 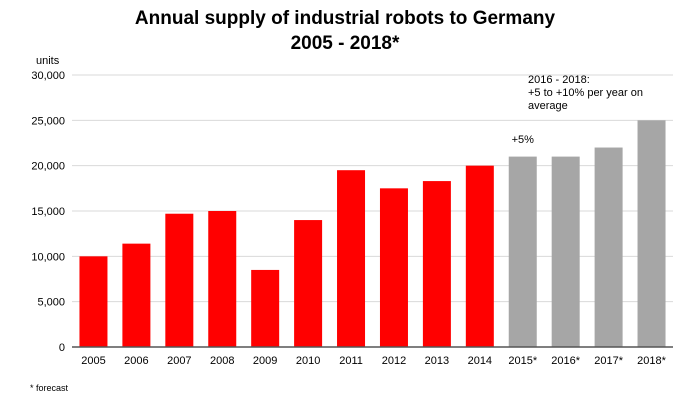 I want to click on x-tick-label: 2014, so click(x=480, y=361).